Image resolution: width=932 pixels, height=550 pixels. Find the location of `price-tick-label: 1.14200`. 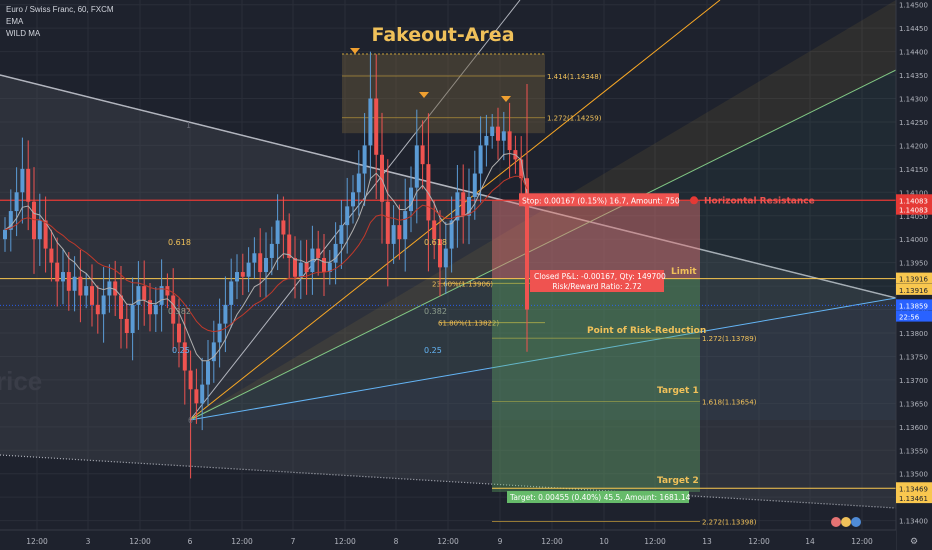

price-tick-label: 1.14200 is located at coordinates (913, 146).